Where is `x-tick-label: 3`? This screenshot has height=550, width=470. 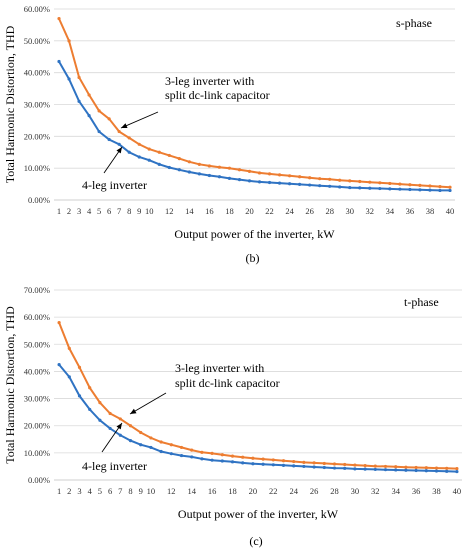
x-tick-label: 3 is located at coordinates (79, 211).